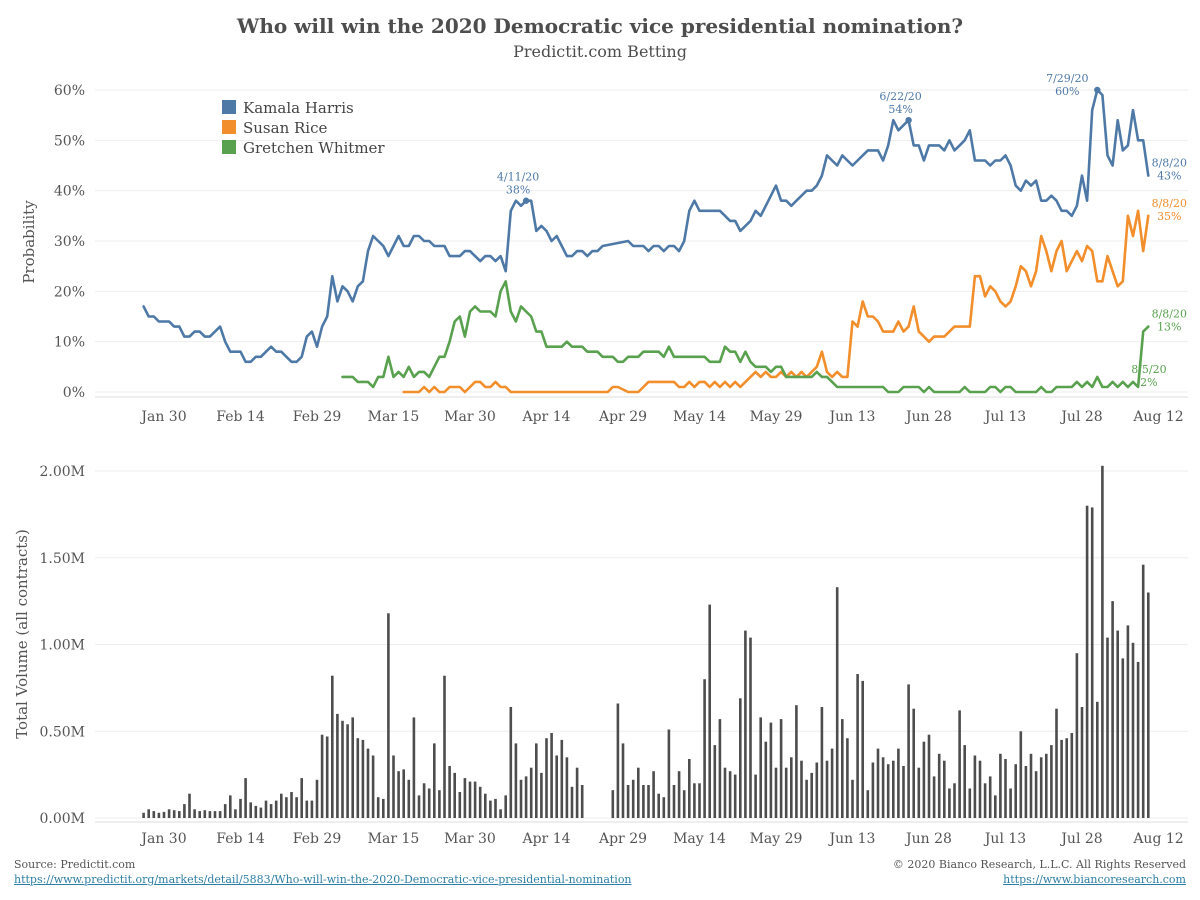 This screenshot has height=900, width=1200. I want to click on x-tick-label: Feb 14, so click(240, 417).